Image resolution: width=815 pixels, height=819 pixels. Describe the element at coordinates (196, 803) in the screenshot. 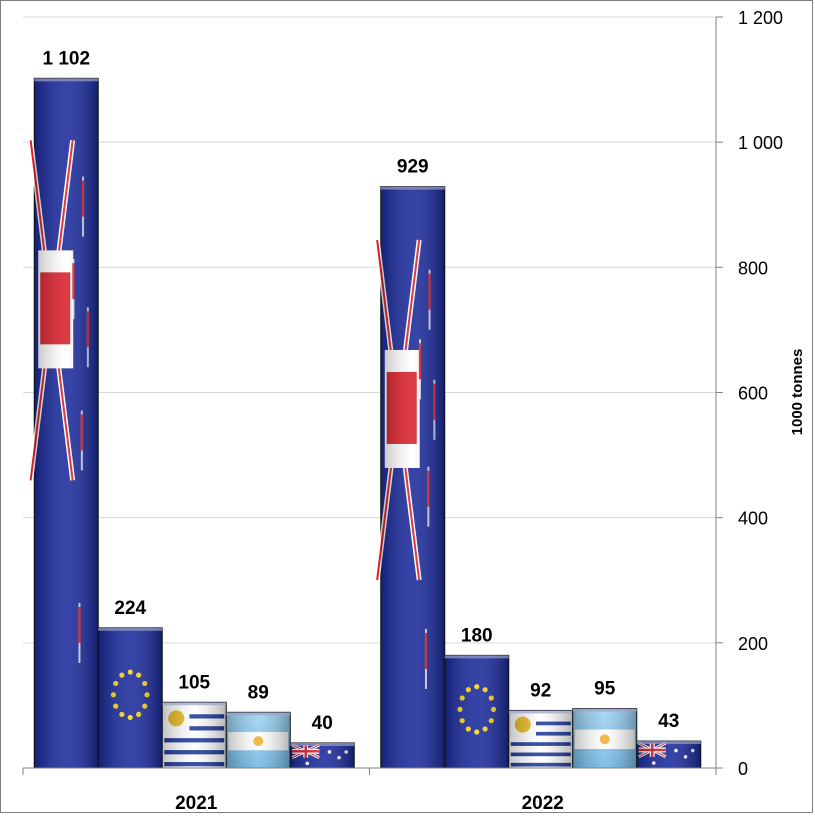

I see `x-category-label: 2021` at that location.